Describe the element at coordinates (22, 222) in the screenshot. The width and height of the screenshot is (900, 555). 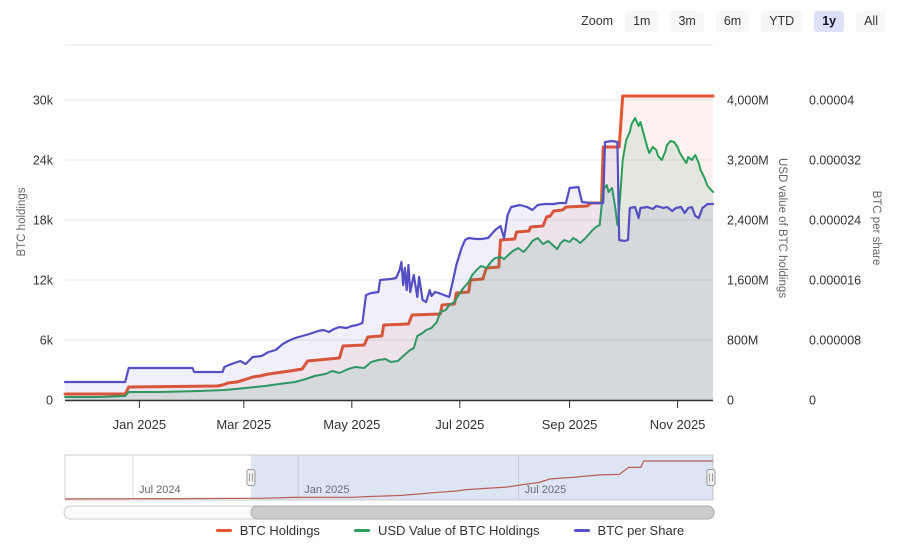
I see `axis-title-btc-holdings: BTC holdings` at that location.